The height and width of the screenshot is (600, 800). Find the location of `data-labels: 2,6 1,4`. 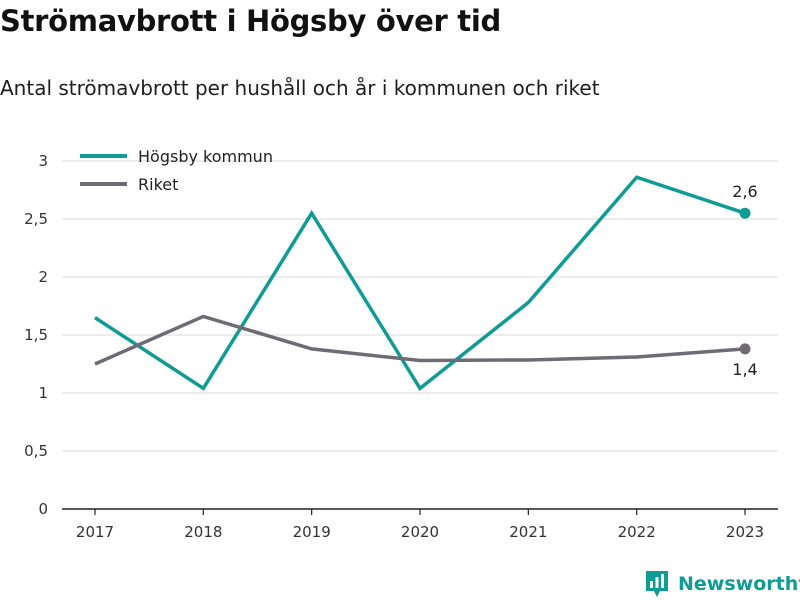

data-labels: 2,6 1,4 is located at coordinates (744, 280).